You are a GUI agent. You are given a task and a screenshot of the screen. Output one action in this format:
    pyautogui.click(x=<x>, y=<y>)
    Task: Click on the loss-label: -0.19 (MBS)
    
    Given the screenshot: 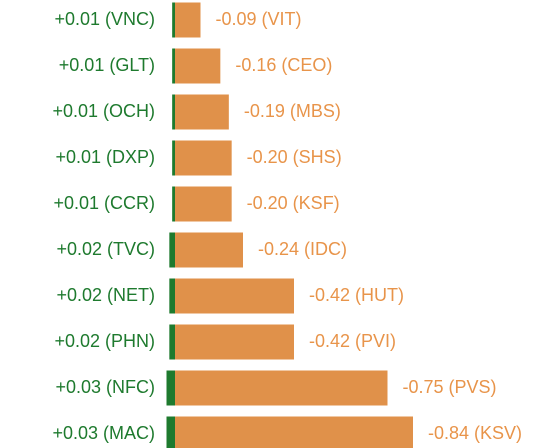 What is the action you would take?
    pyautogui.click(x=292, y=111)
    